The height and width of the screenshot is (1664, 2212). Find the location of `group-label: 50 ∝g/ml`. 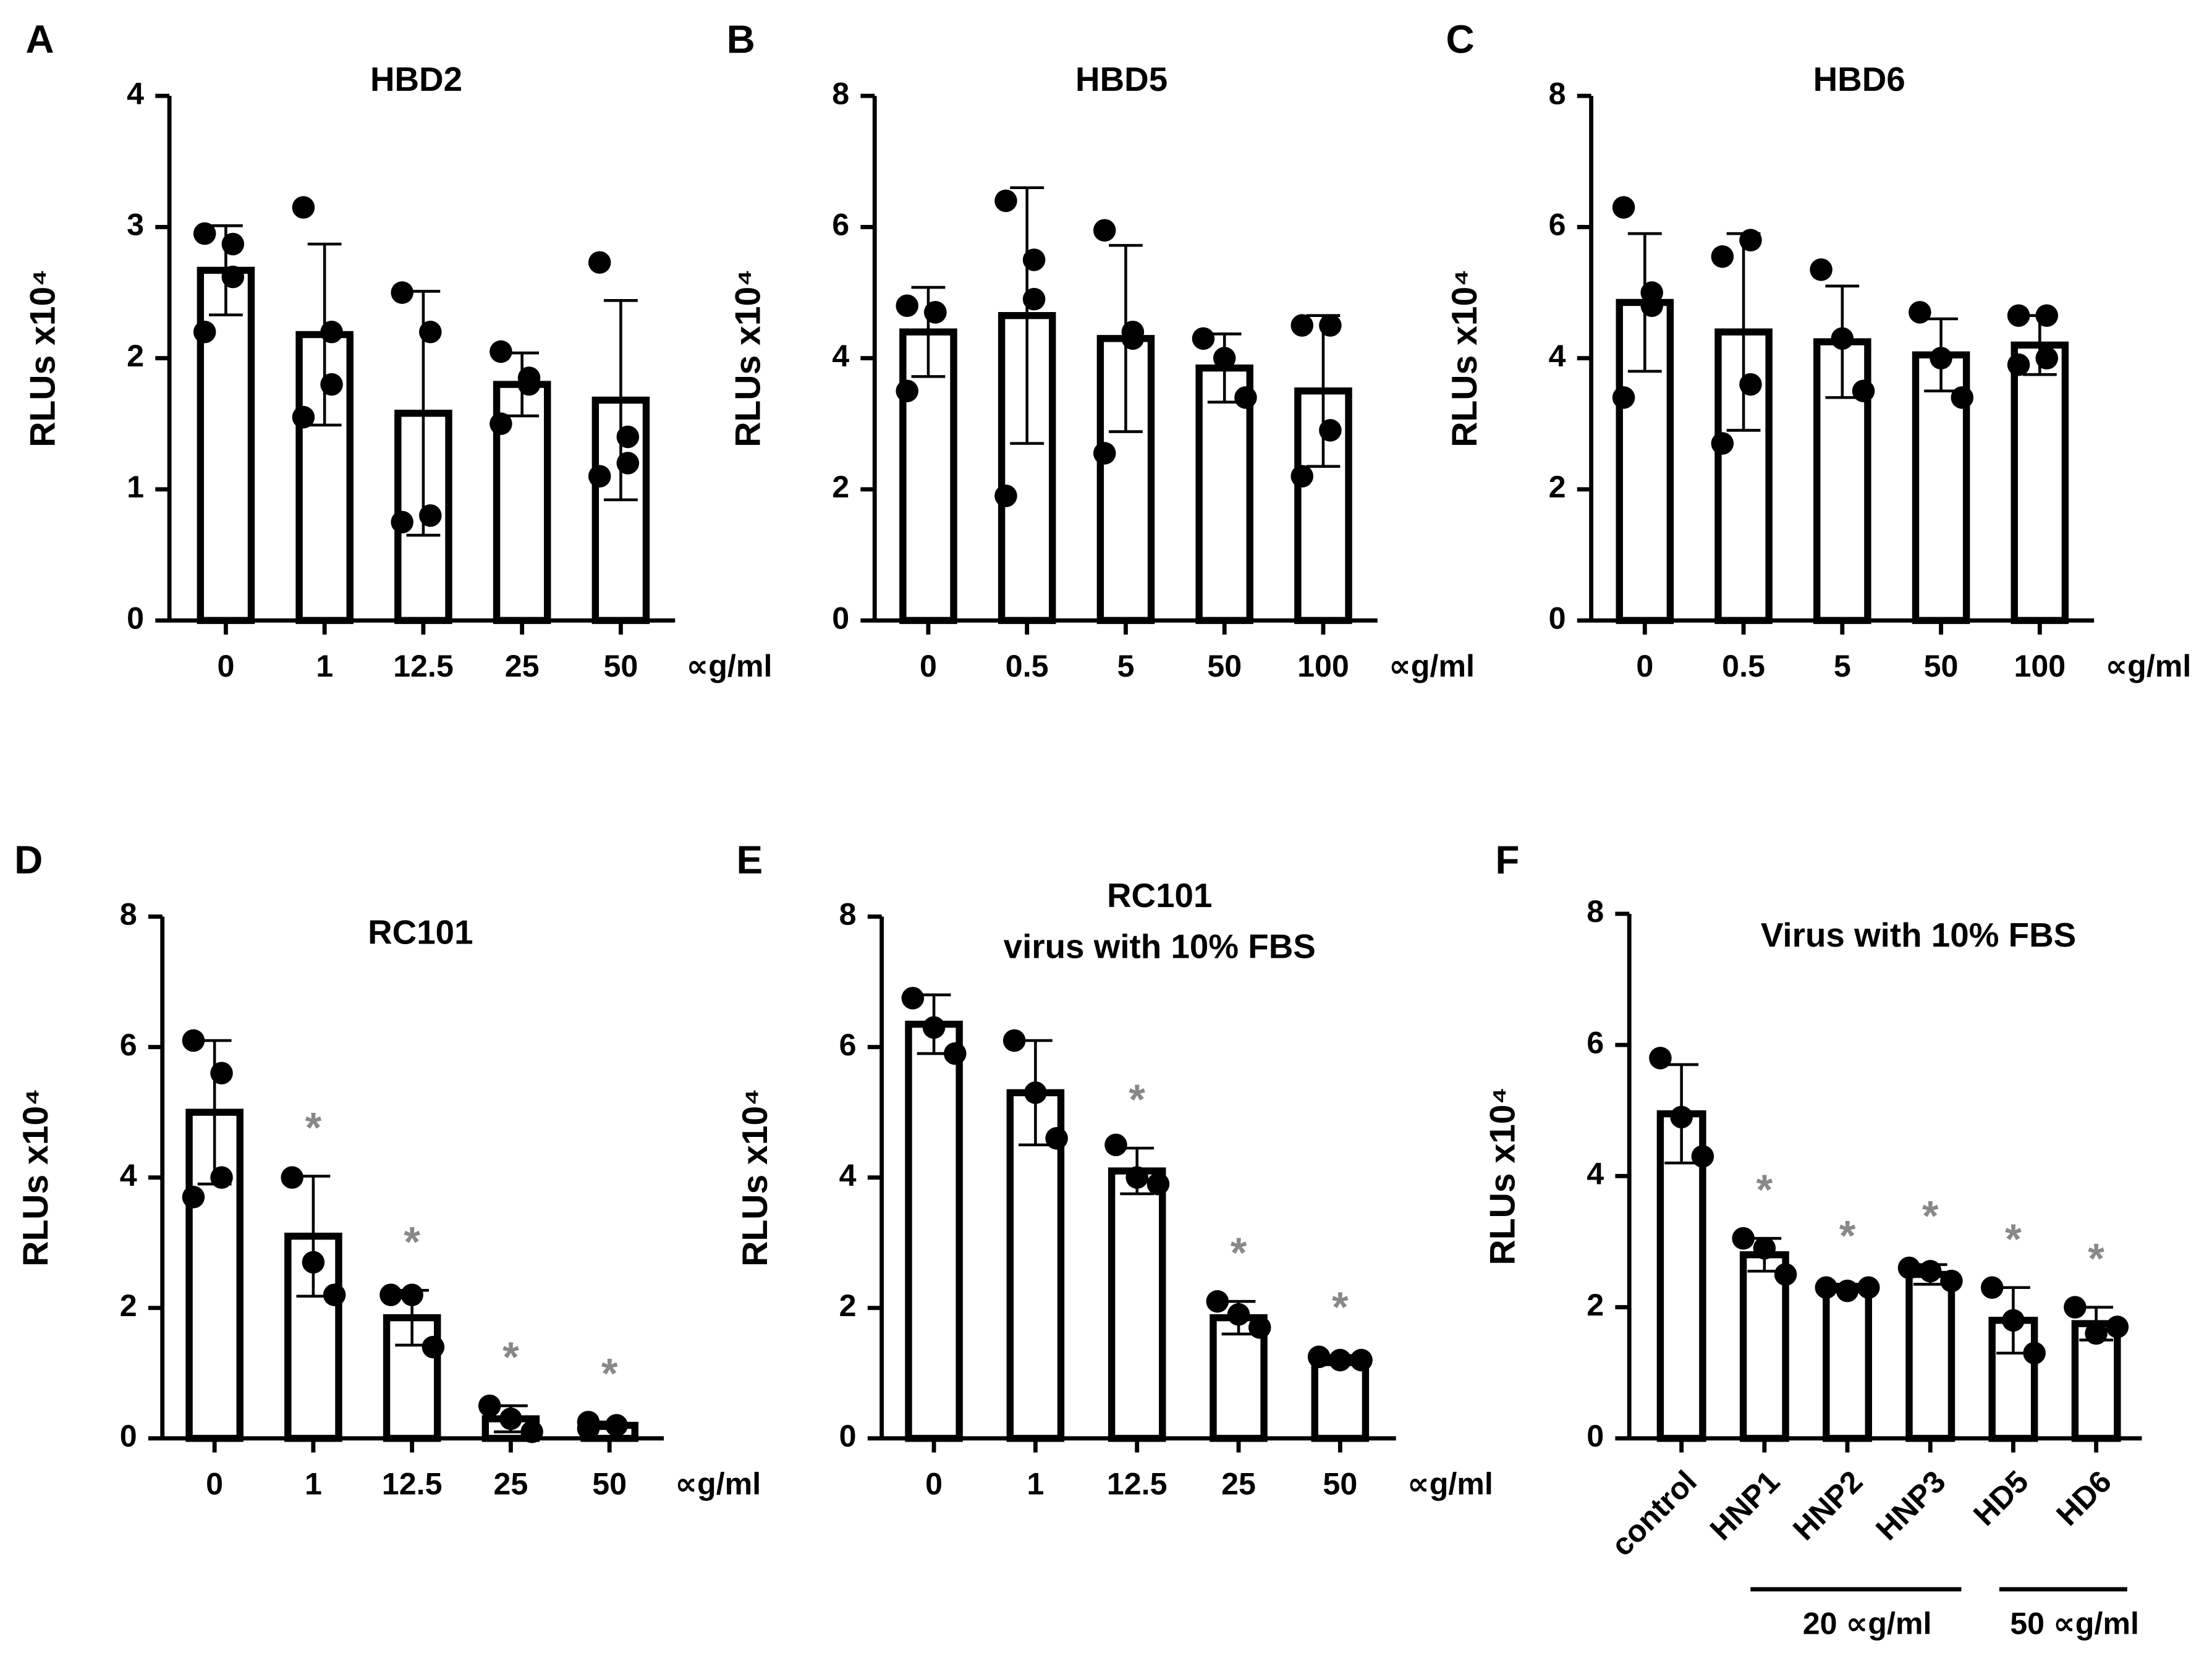

group-label: 50 ∝g/ml is located at coordinates (2074, 1624).